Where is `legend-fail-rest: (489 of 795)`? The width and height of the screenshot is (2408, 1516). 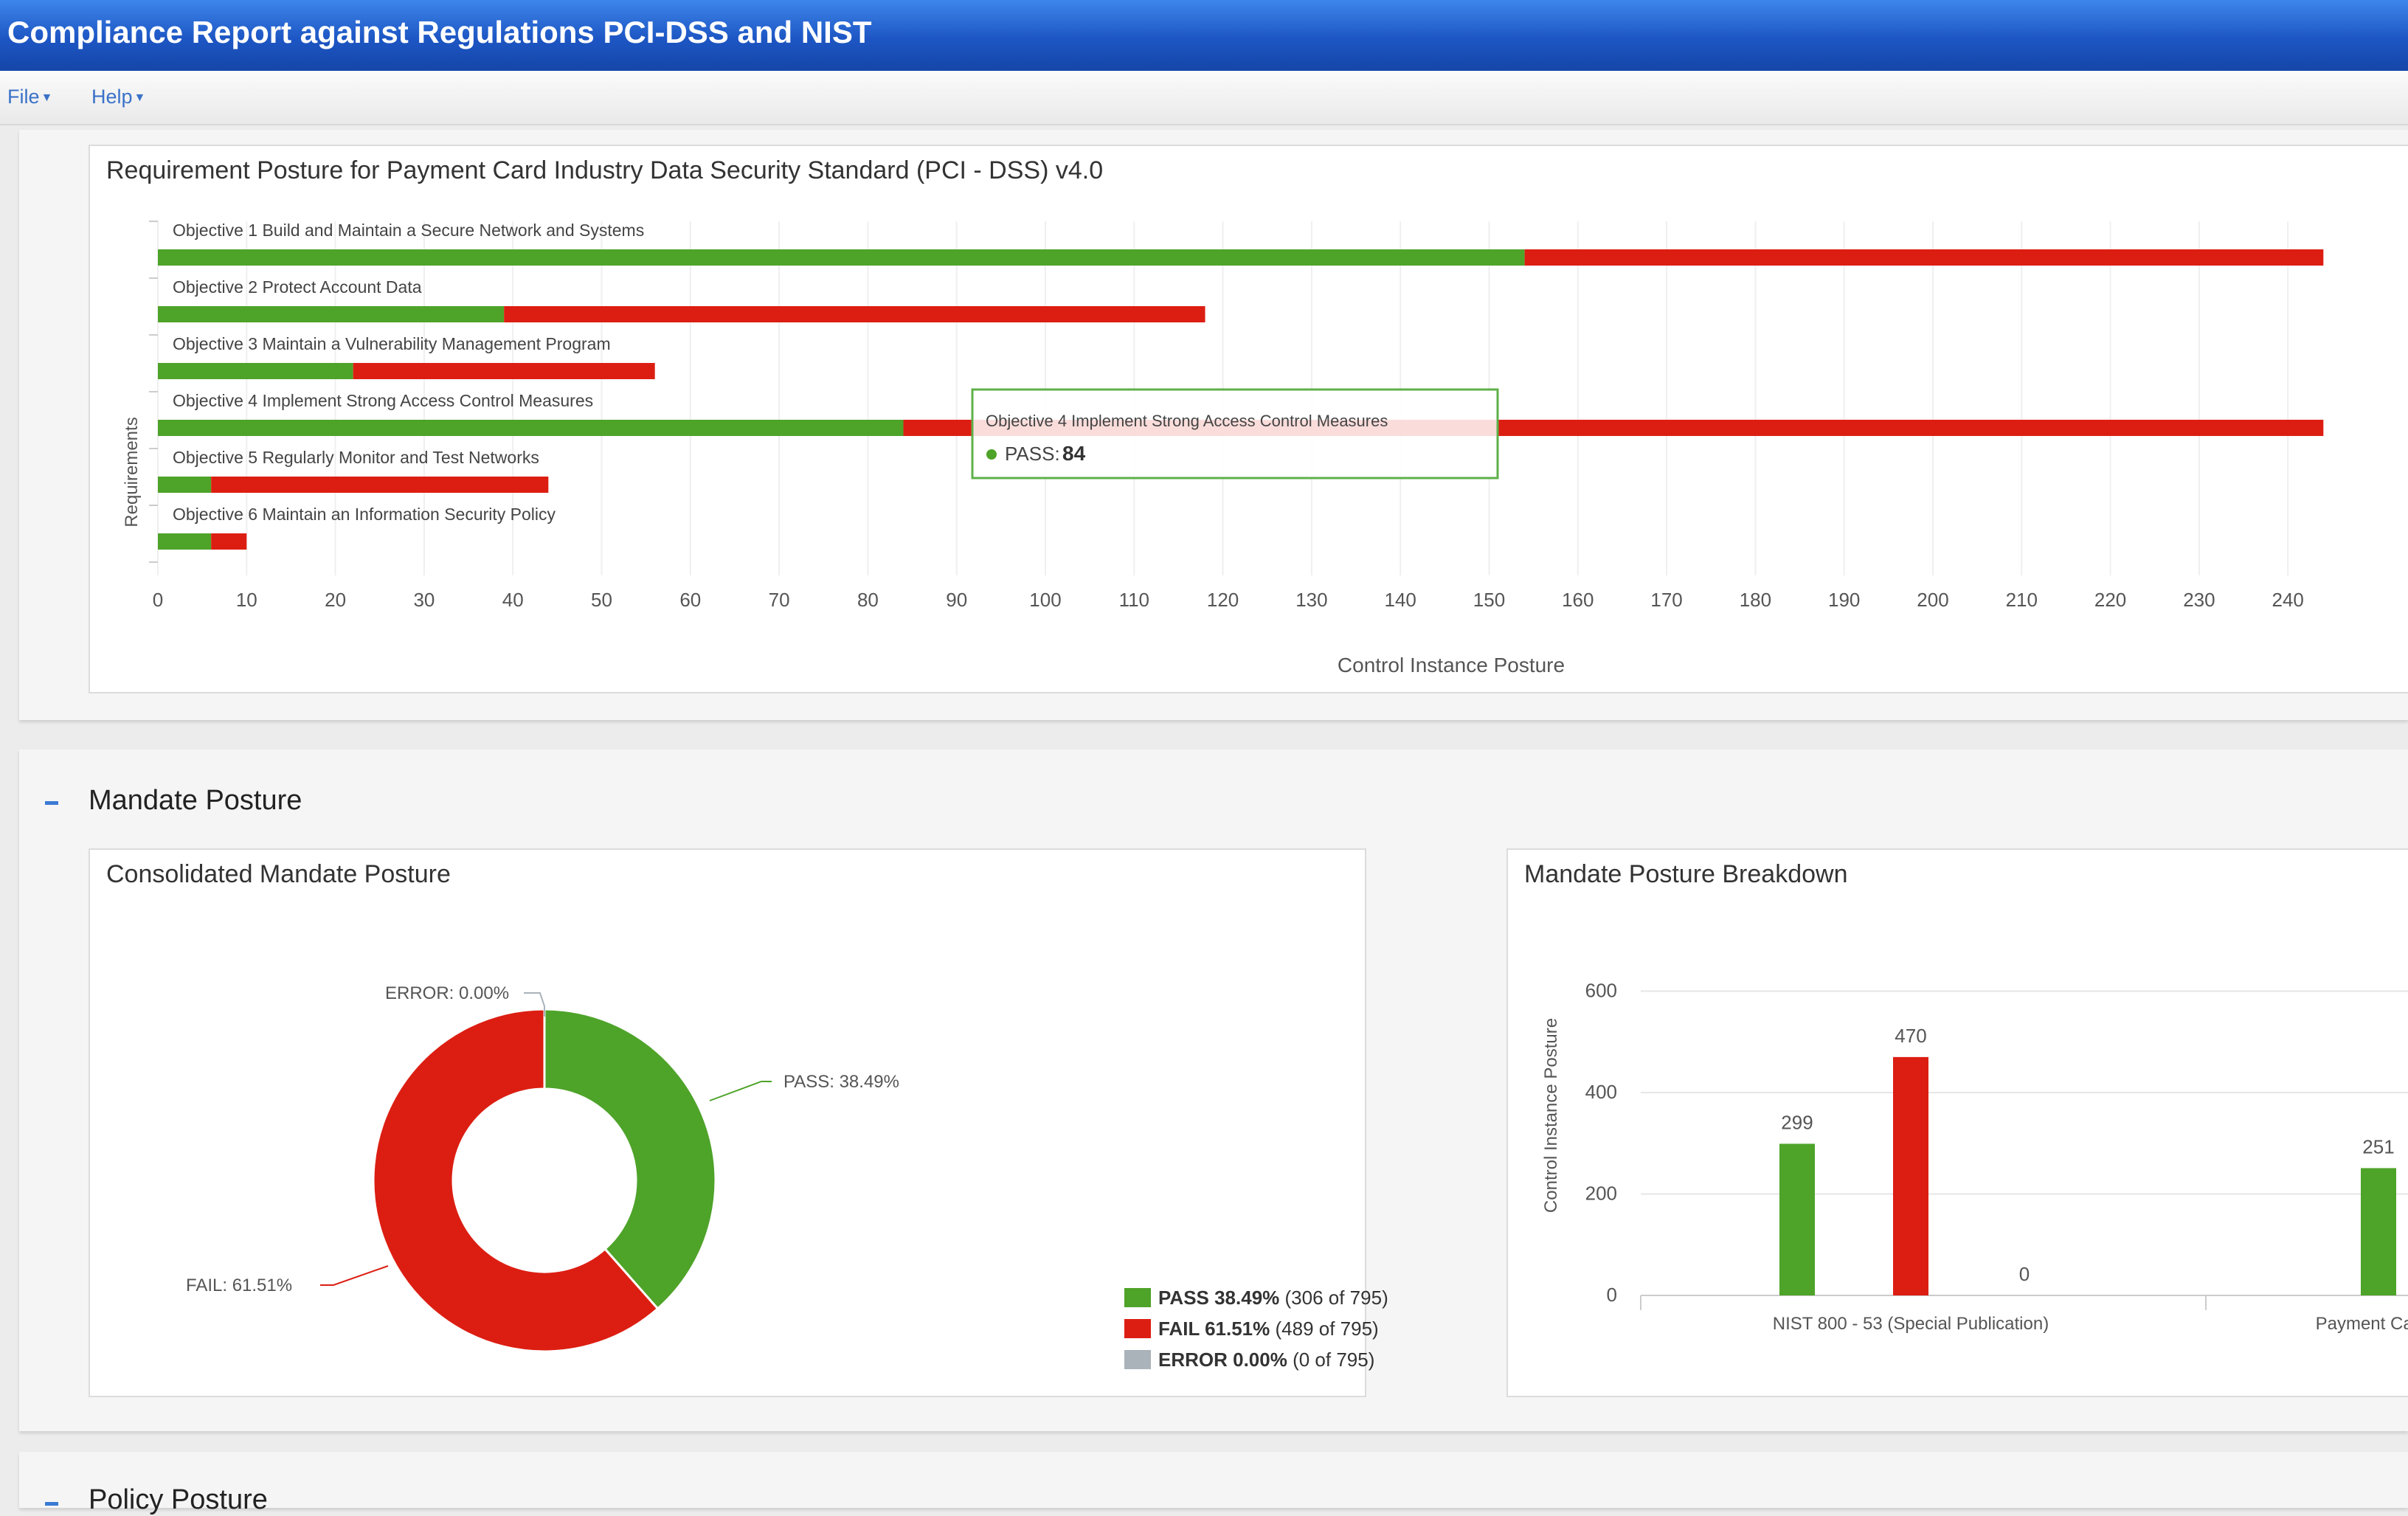 legend-fail-rest: (489 of 795) is located at coordinates (1327, 1329).